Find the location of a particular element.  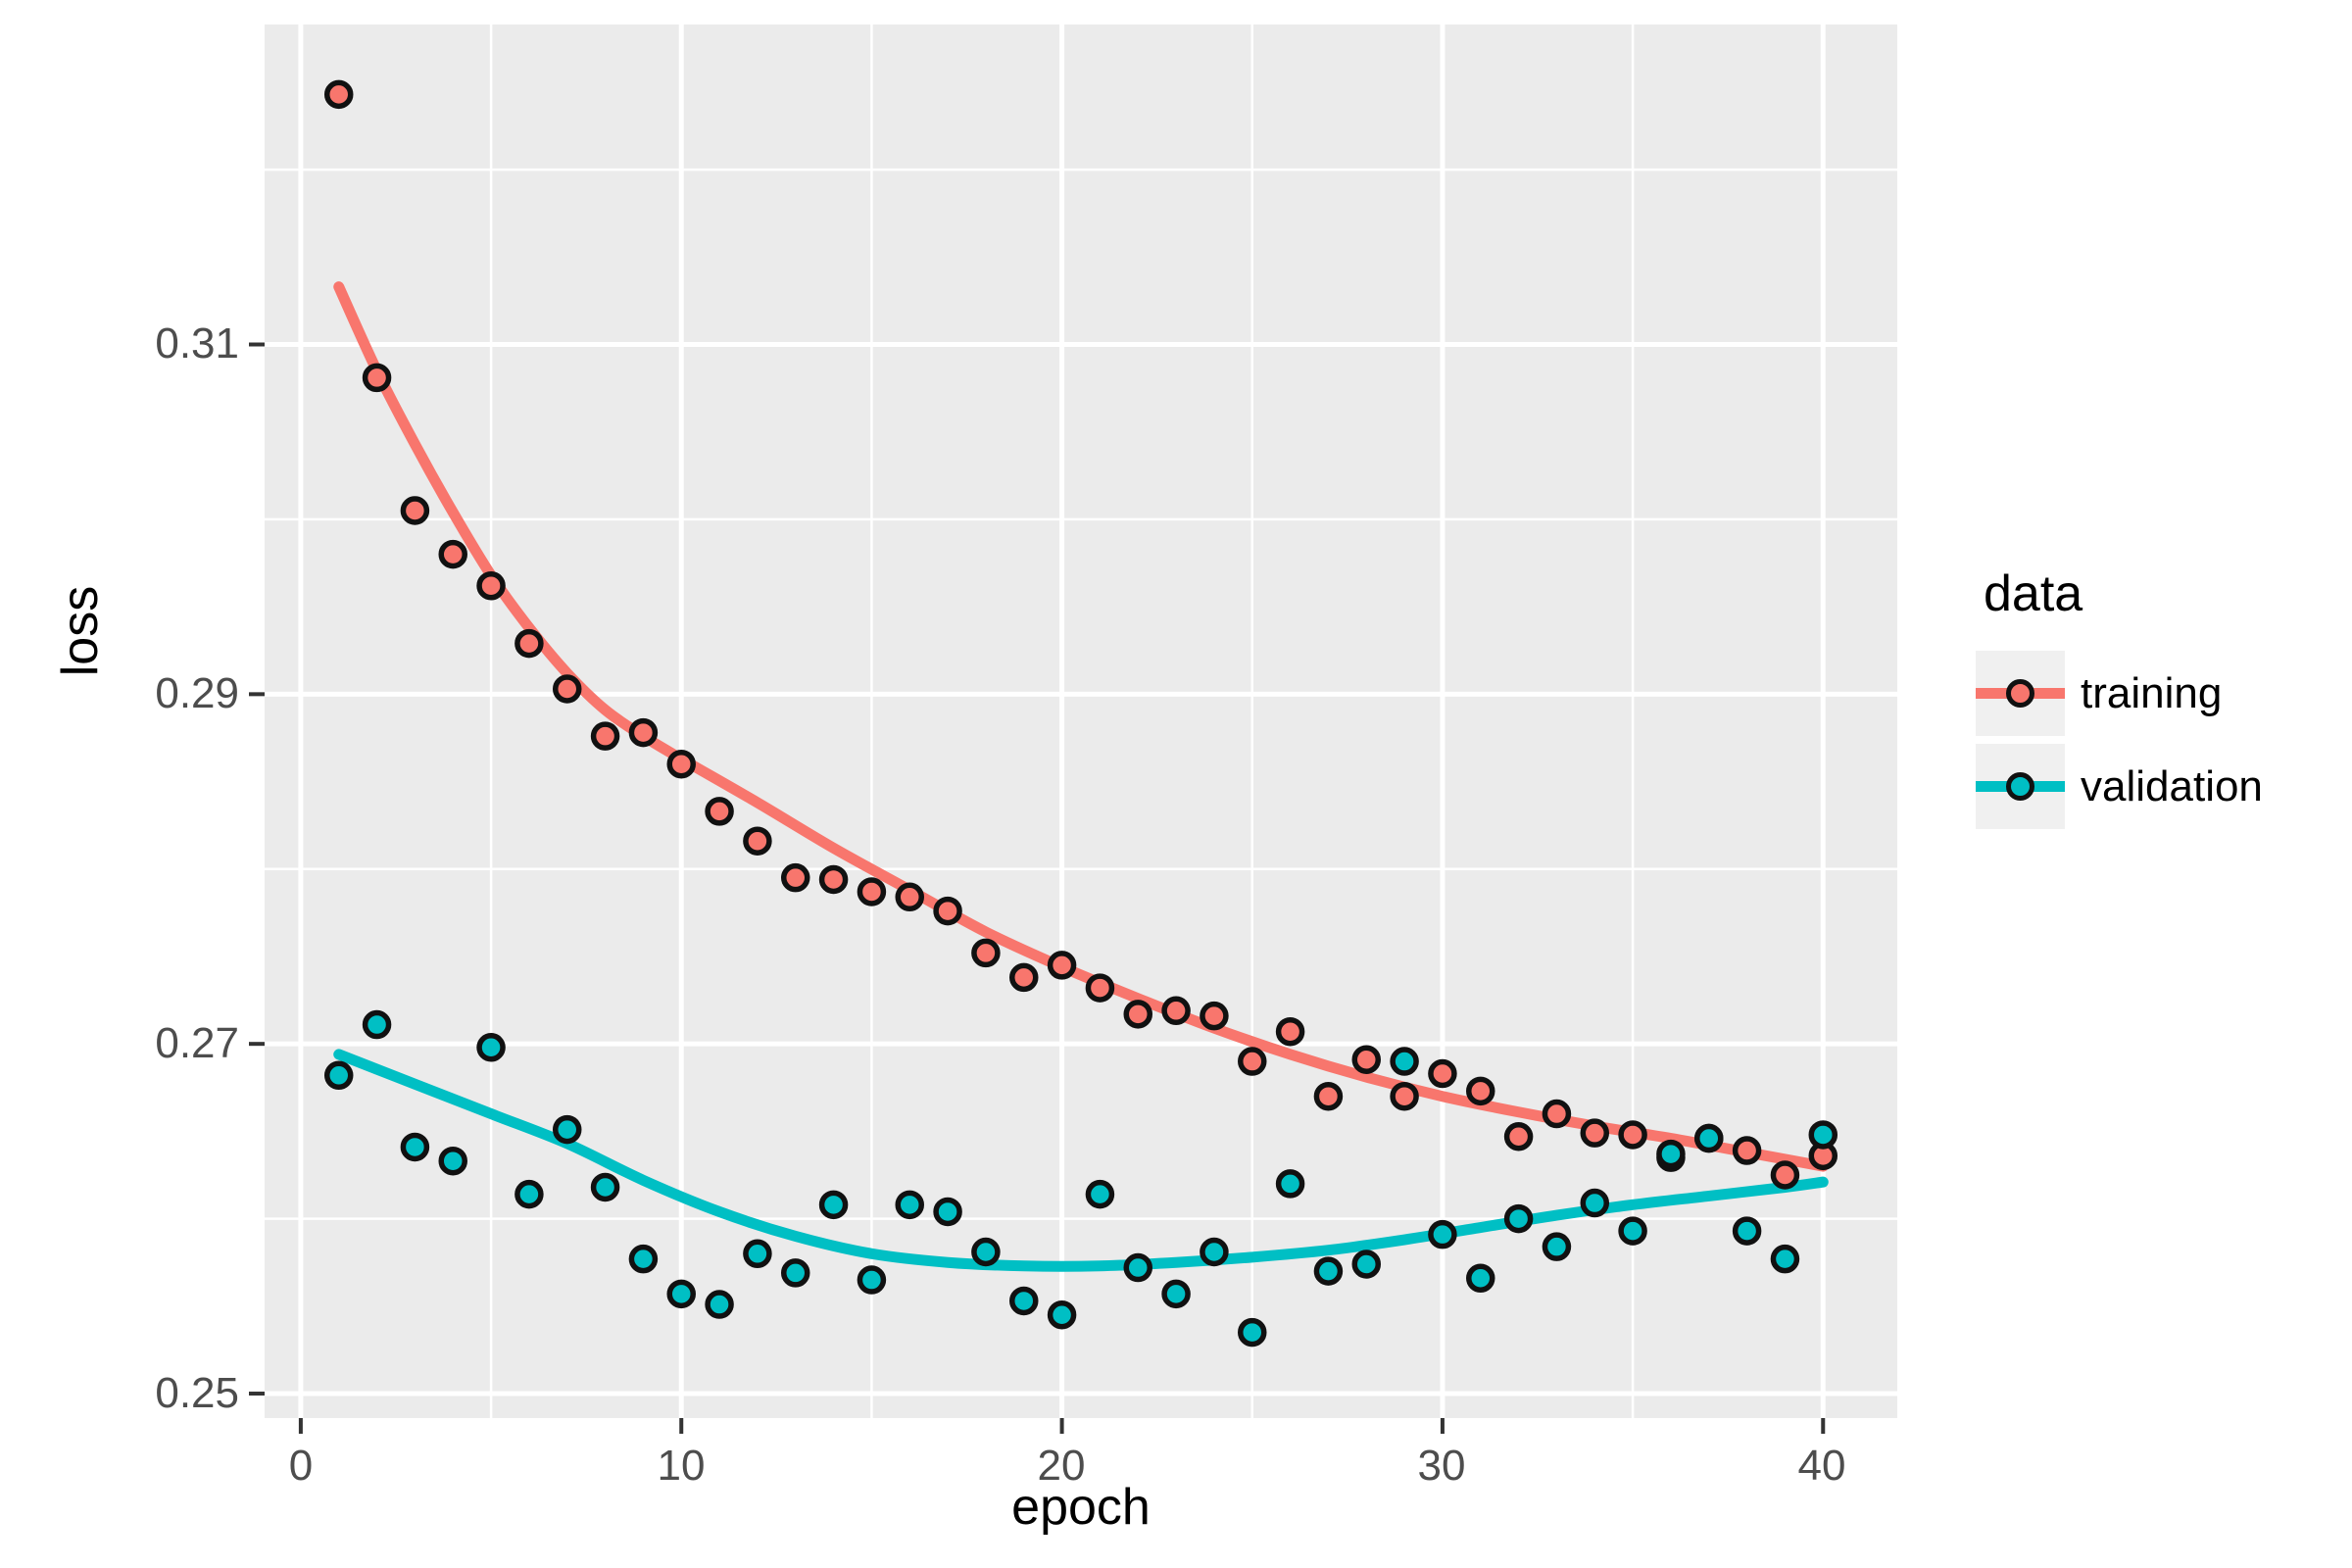

legend-key-training is located at coordinates (2020, 693).